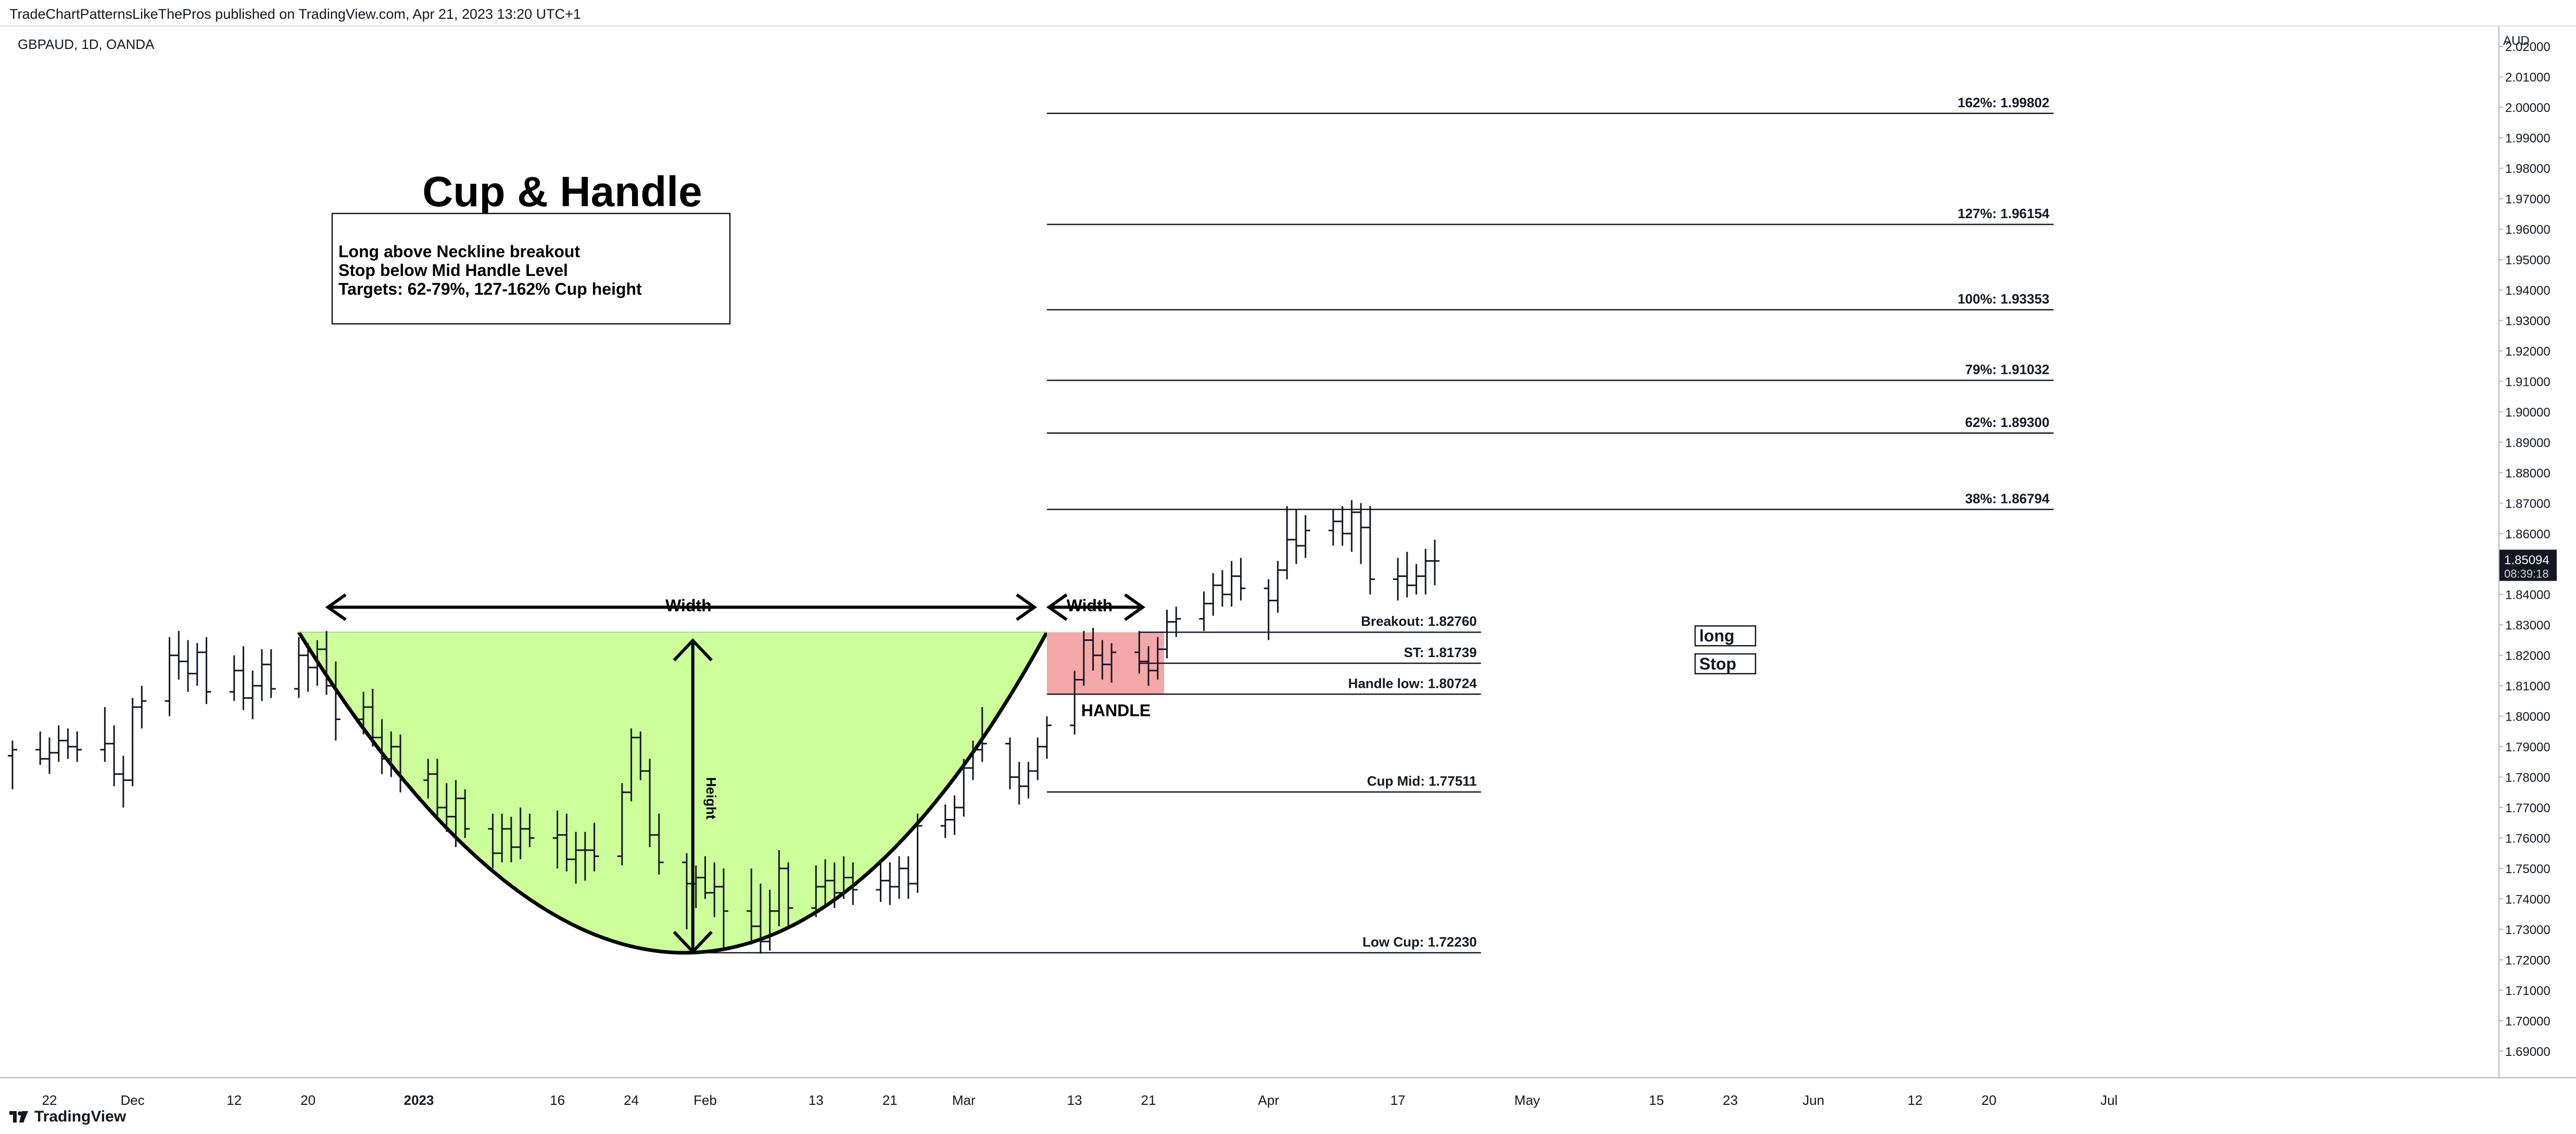 This screenshot has width=2576, height=1134. What do you see at coordinates (1148, 1100) in the screenshot?
I see `time-tick-label: 21` at bounding box center [1148, 1100].